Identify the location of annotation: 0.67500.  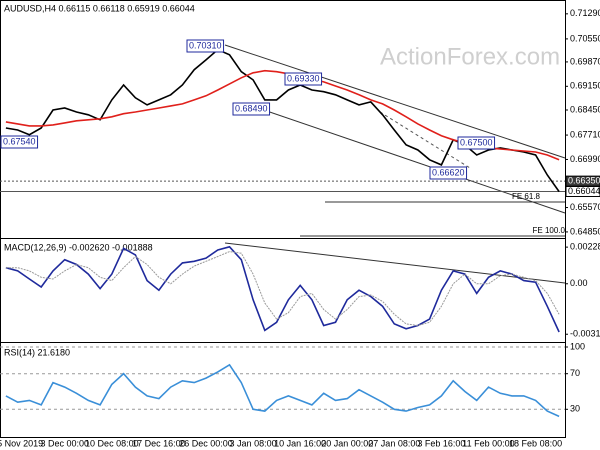
(476, 142).